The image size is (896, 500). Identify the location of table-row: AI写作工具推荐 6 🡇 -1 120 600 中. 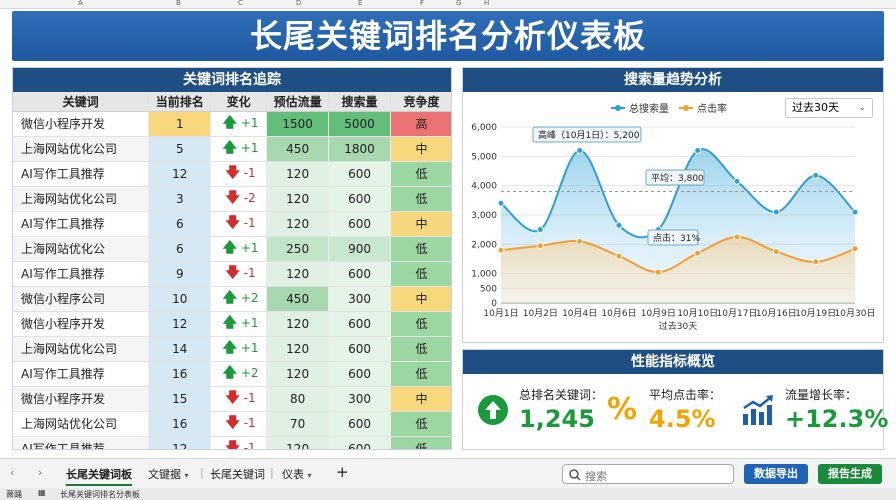
(232, 224).